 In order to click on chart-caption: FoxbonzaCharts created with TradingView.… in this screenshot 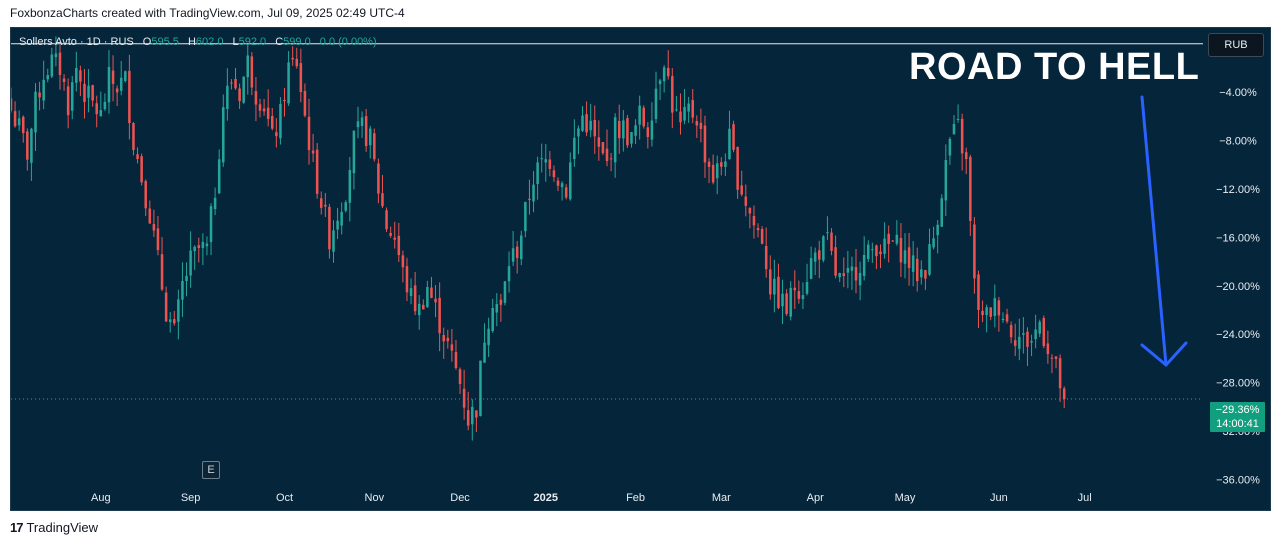, I will do `click(207, 13)`.